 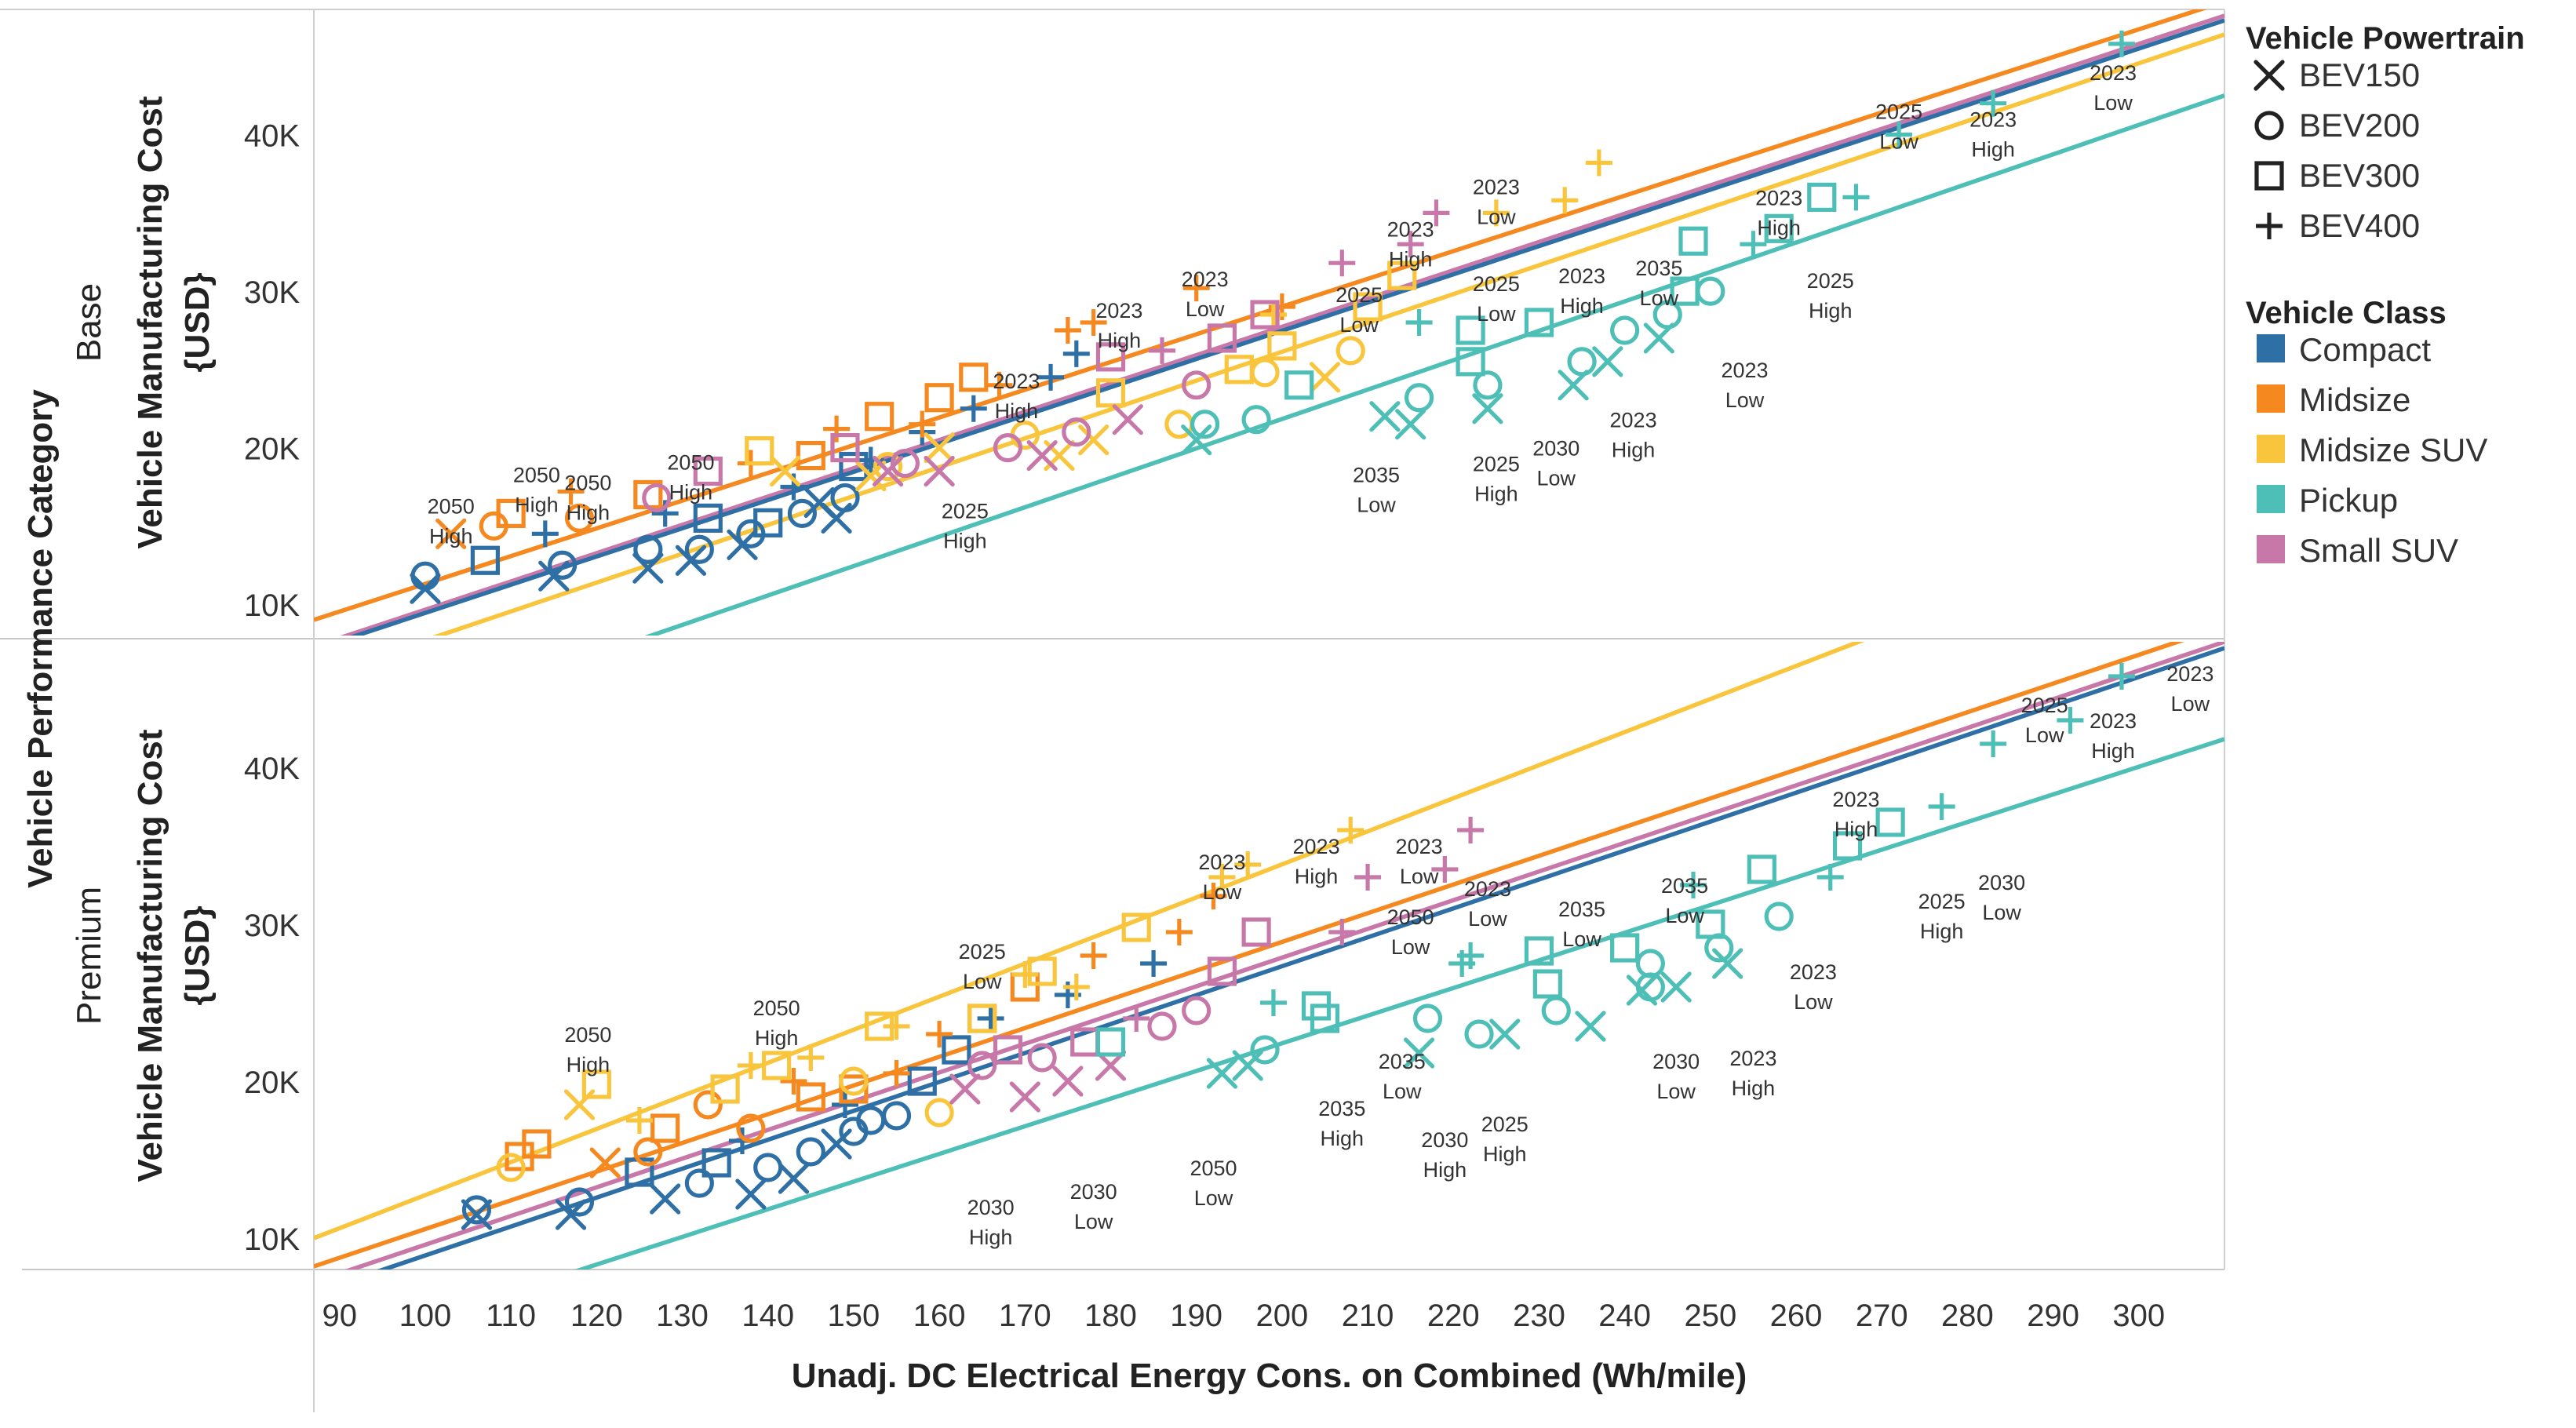 What do you see at coordinates (2365, 349) in the screenshot?
I see `legend-class-label: Compact` at bounding box center [2365, 349].